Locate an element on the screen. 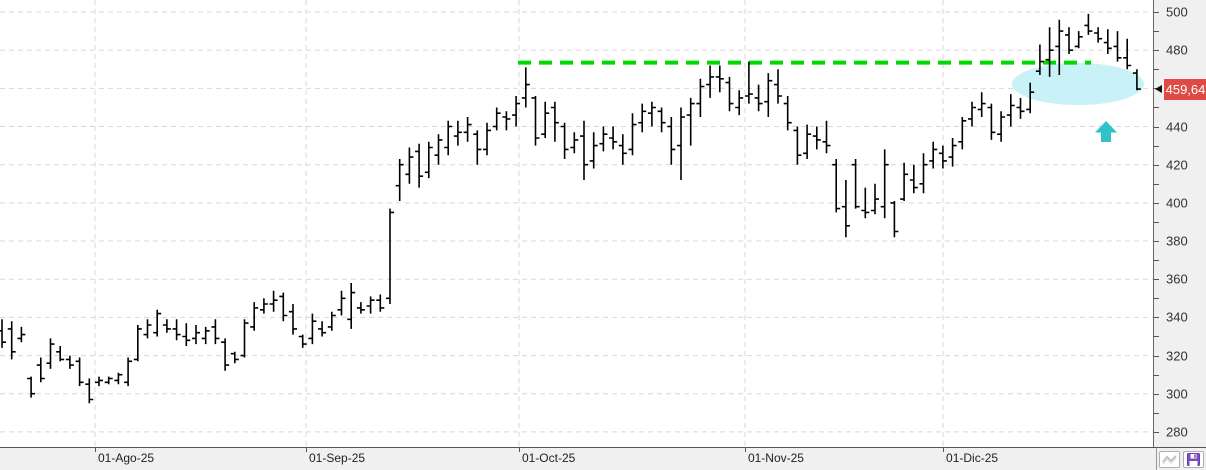 The image size is (1206, 470). y-axis-label: 300 is located at coordinates (1177, 394).